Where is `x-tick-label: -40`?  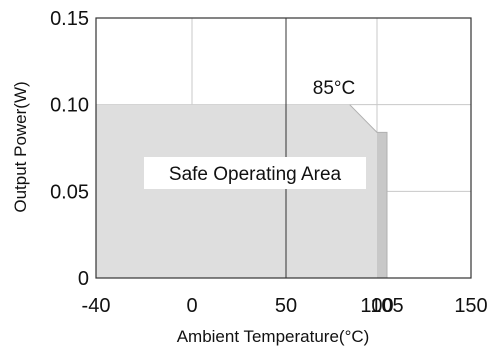 x-tick-label: -40 is located at coordinates (96, 306).